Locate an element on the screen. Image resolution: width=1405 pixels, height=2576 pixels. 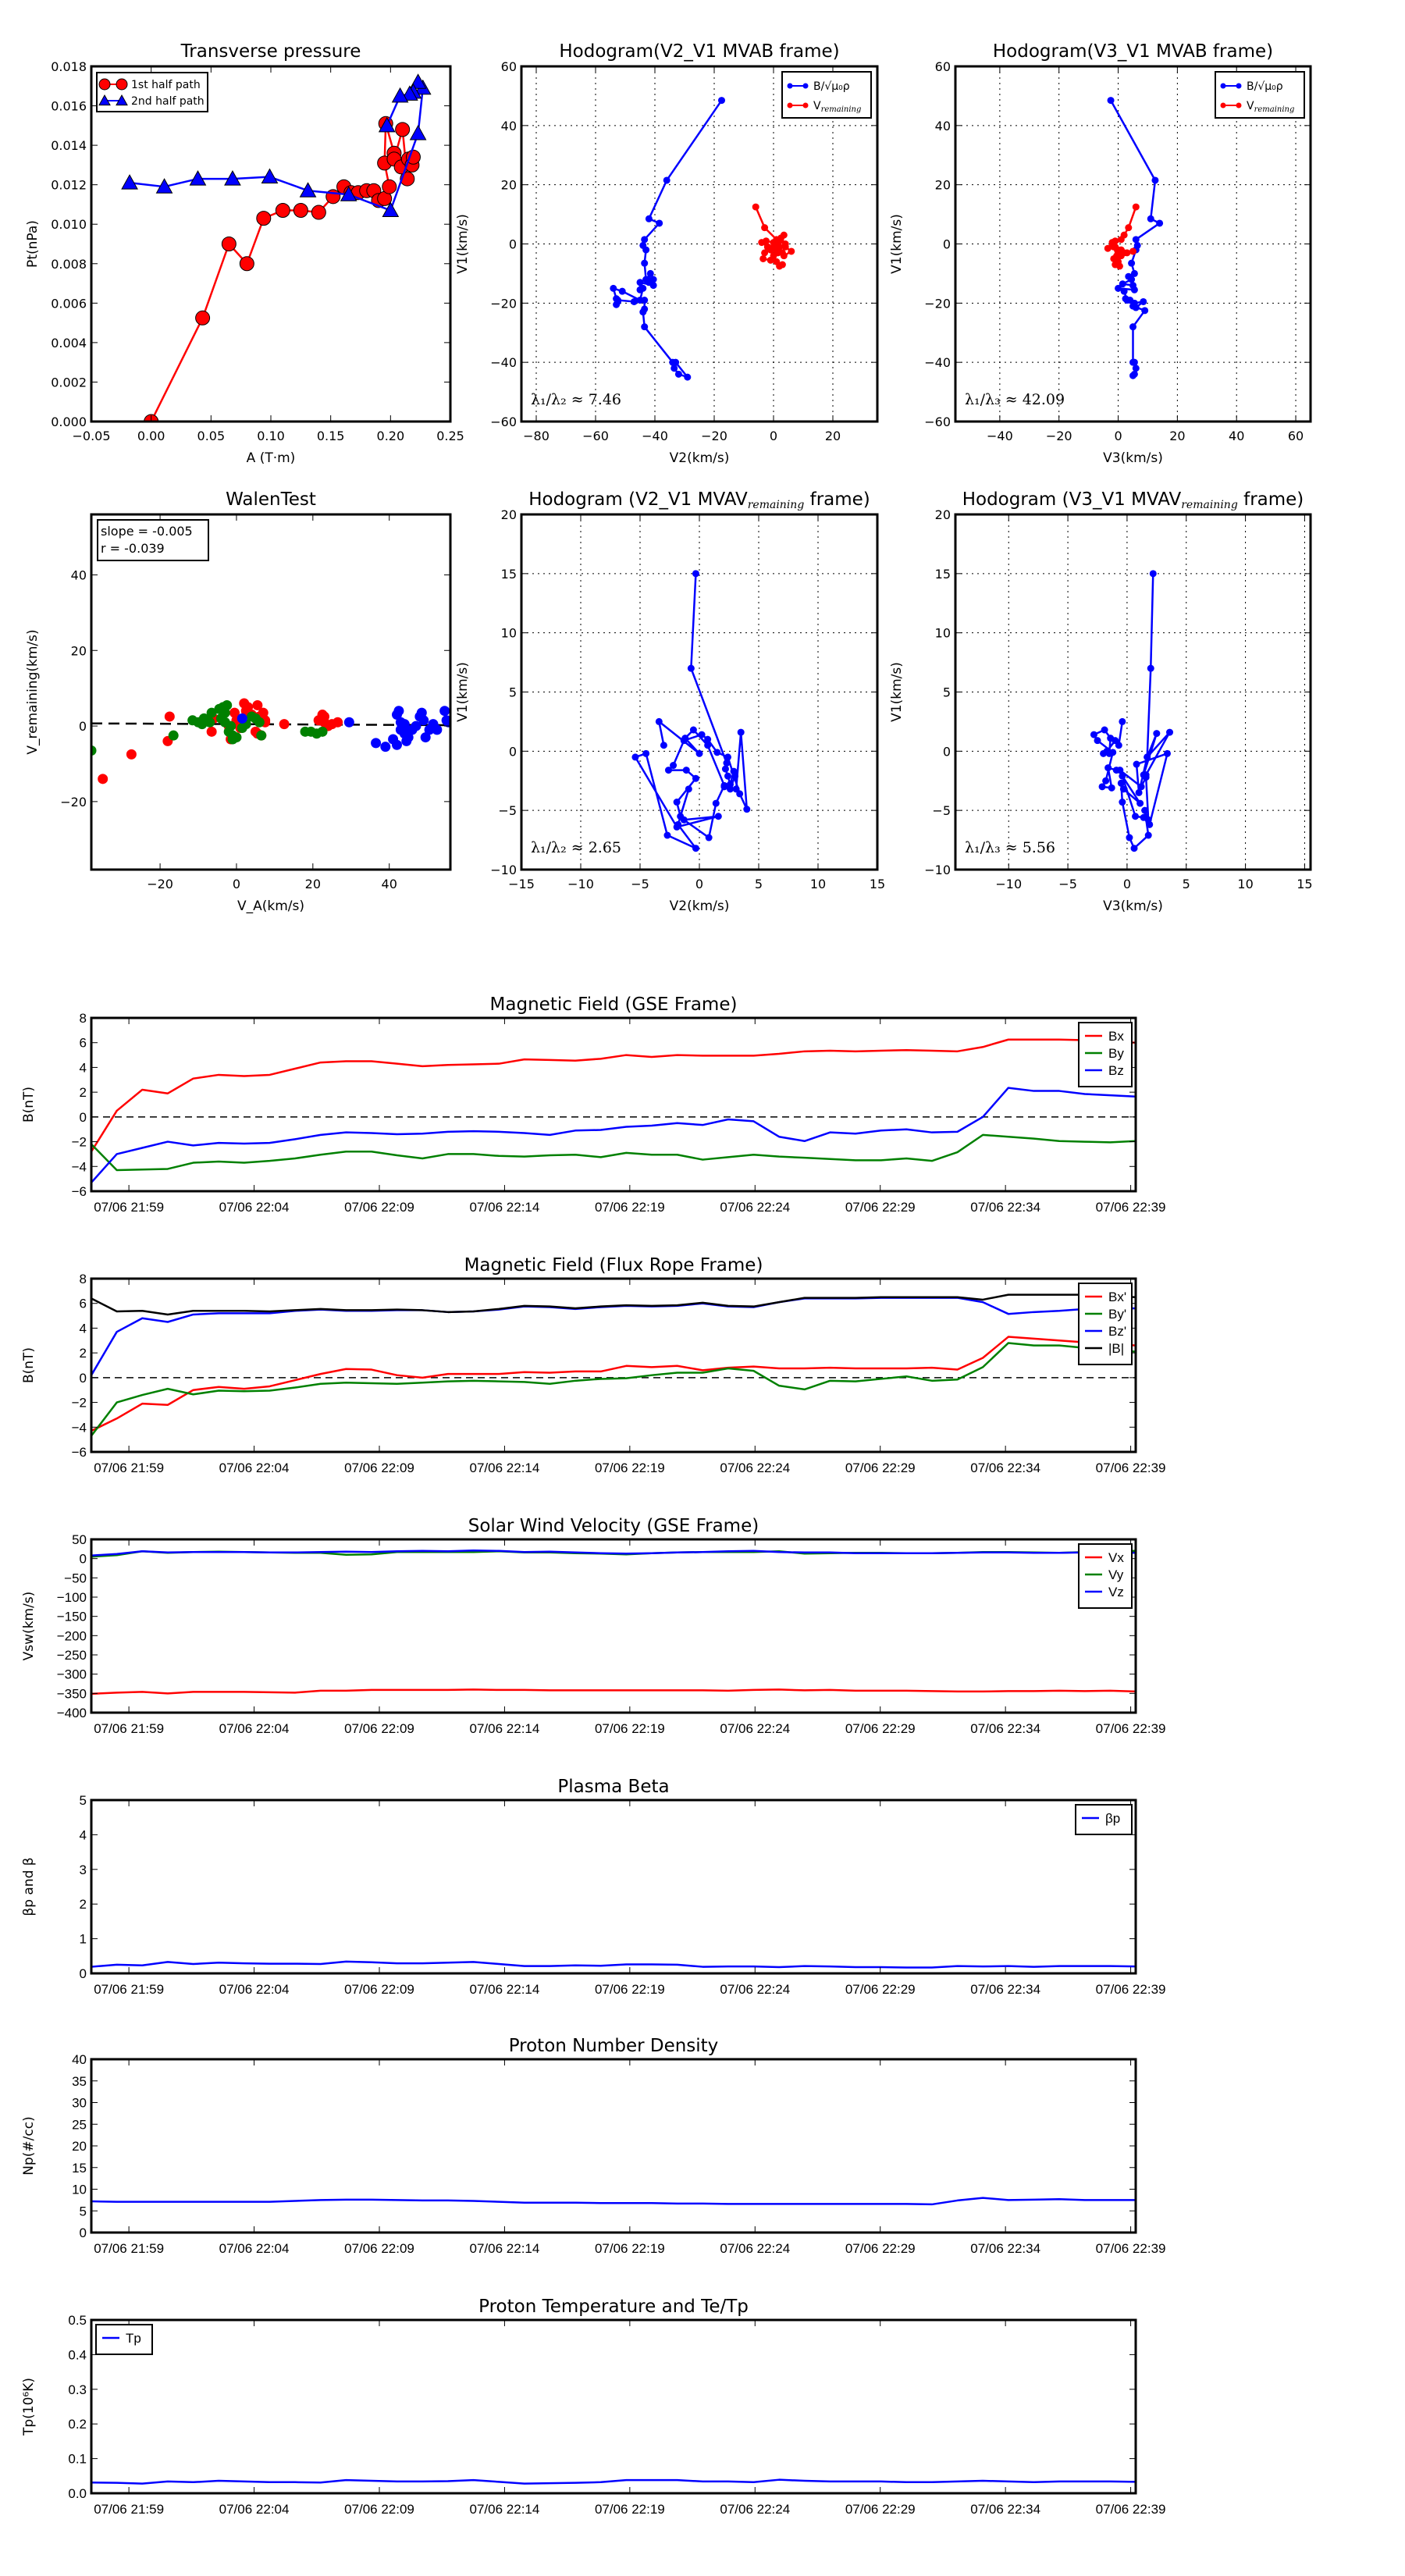
y-tick-label: −50 is located at coordinates (76, 1578).